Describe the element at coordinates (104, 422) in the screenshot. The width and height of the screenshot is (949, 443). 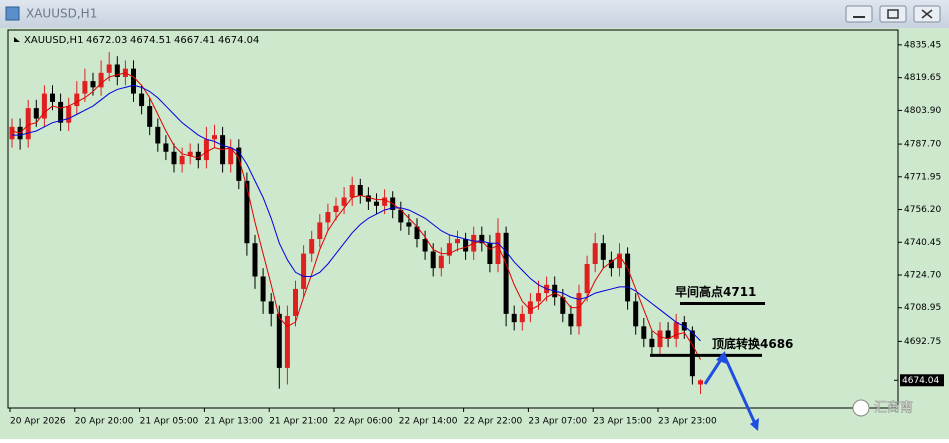
I see `x-tick-label: 20 Apr 20:00` at that location.